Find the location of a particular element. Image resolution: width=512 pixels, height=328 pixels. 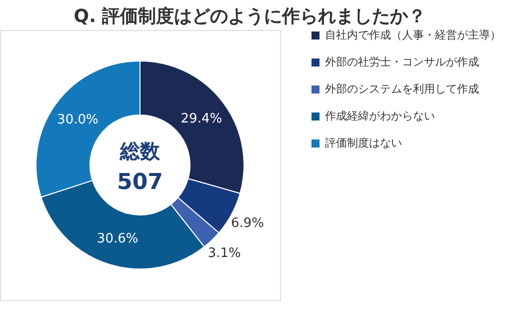

data-label: 3.1% is located at coordinates (224, 254).